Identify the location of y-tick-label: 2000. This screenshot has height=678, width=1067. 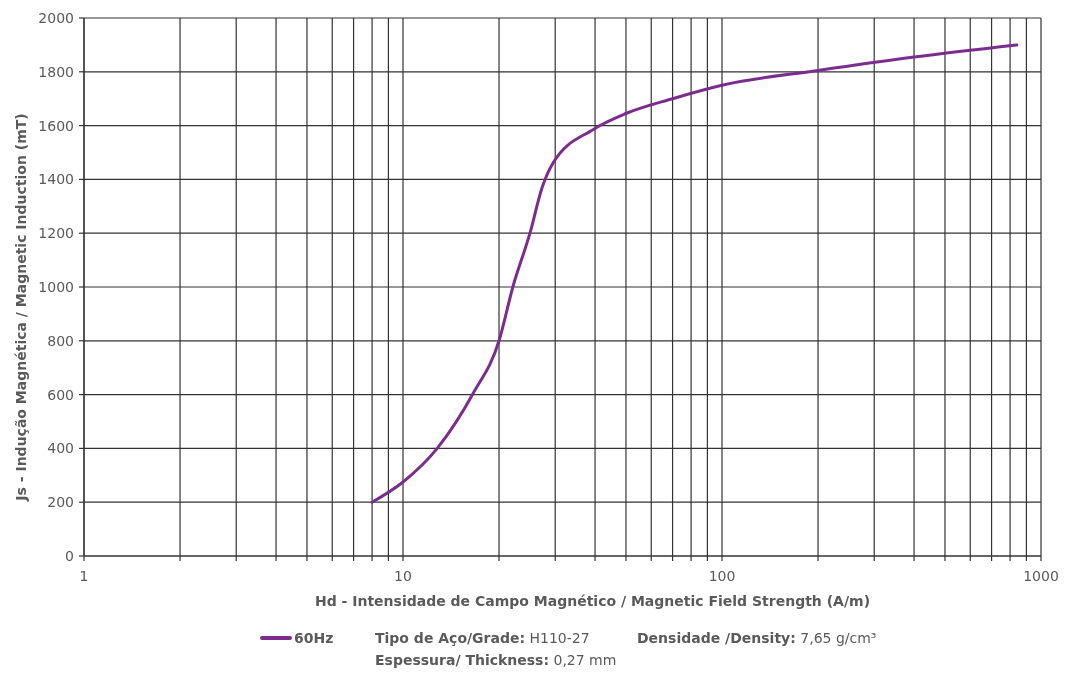
(56, 18).